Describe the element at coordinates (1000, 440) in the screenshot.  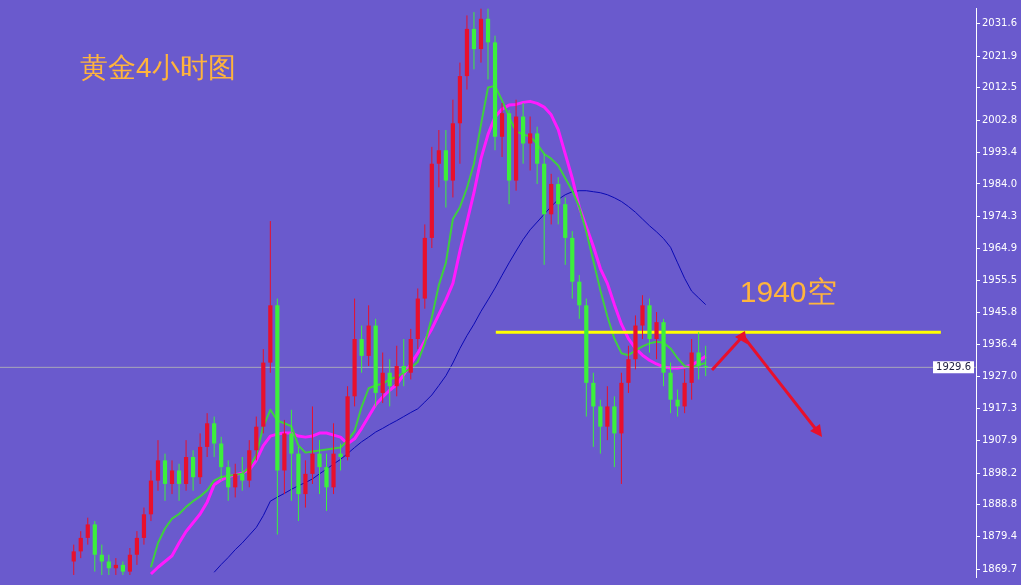
I see `y-tick-label: 1907.9` at that location.